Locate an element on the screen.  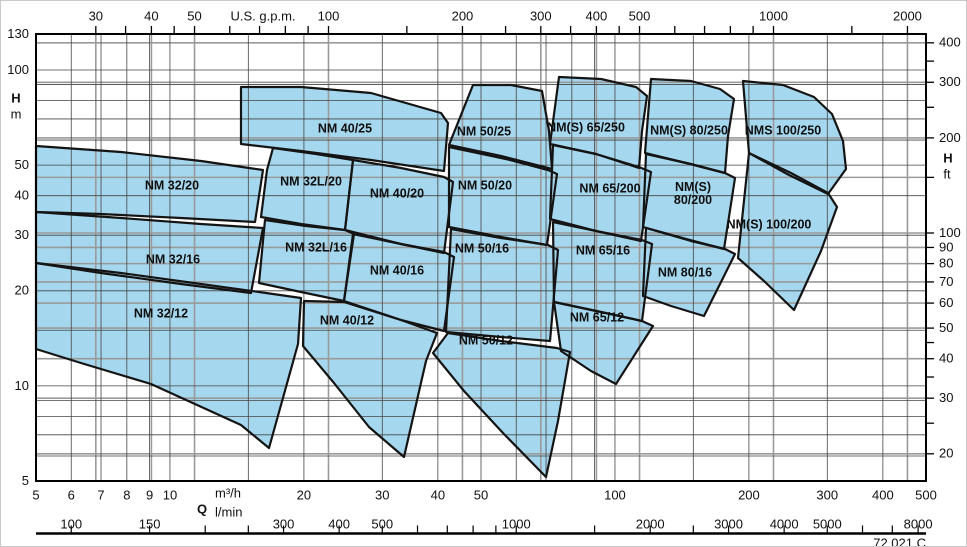
region-label-nm-65-12: NM 65/12 is located at coordinates (597, 317).